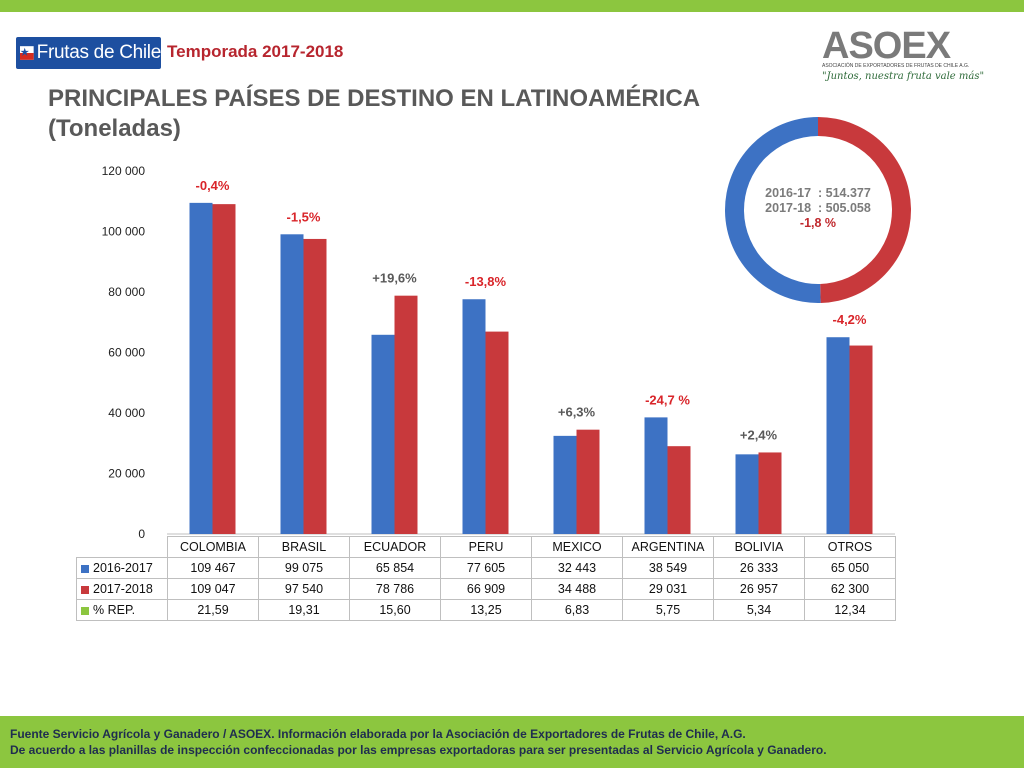  Describe the element at coordinates (667, 399) in the screenshot. I see `change-label: -24,7 %` at that location.